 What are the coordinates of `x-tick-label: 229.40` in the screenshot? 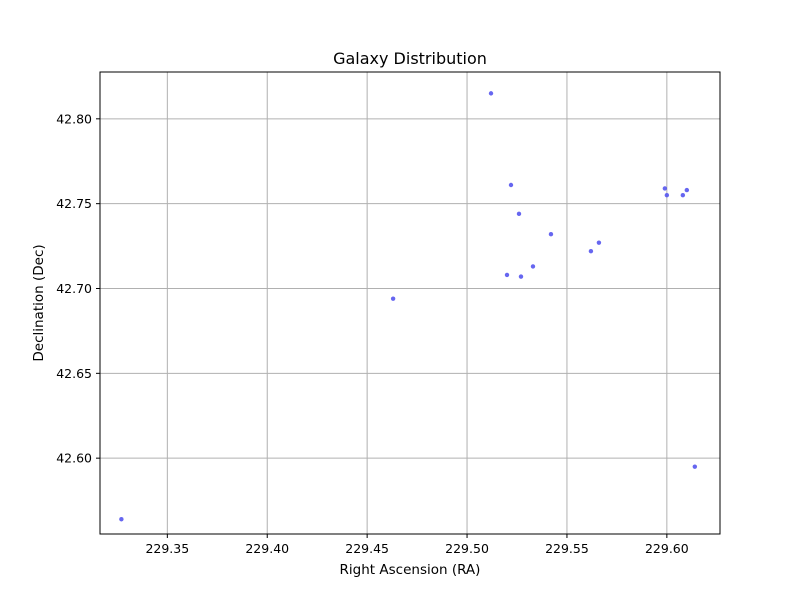 It's located at (267, 548).